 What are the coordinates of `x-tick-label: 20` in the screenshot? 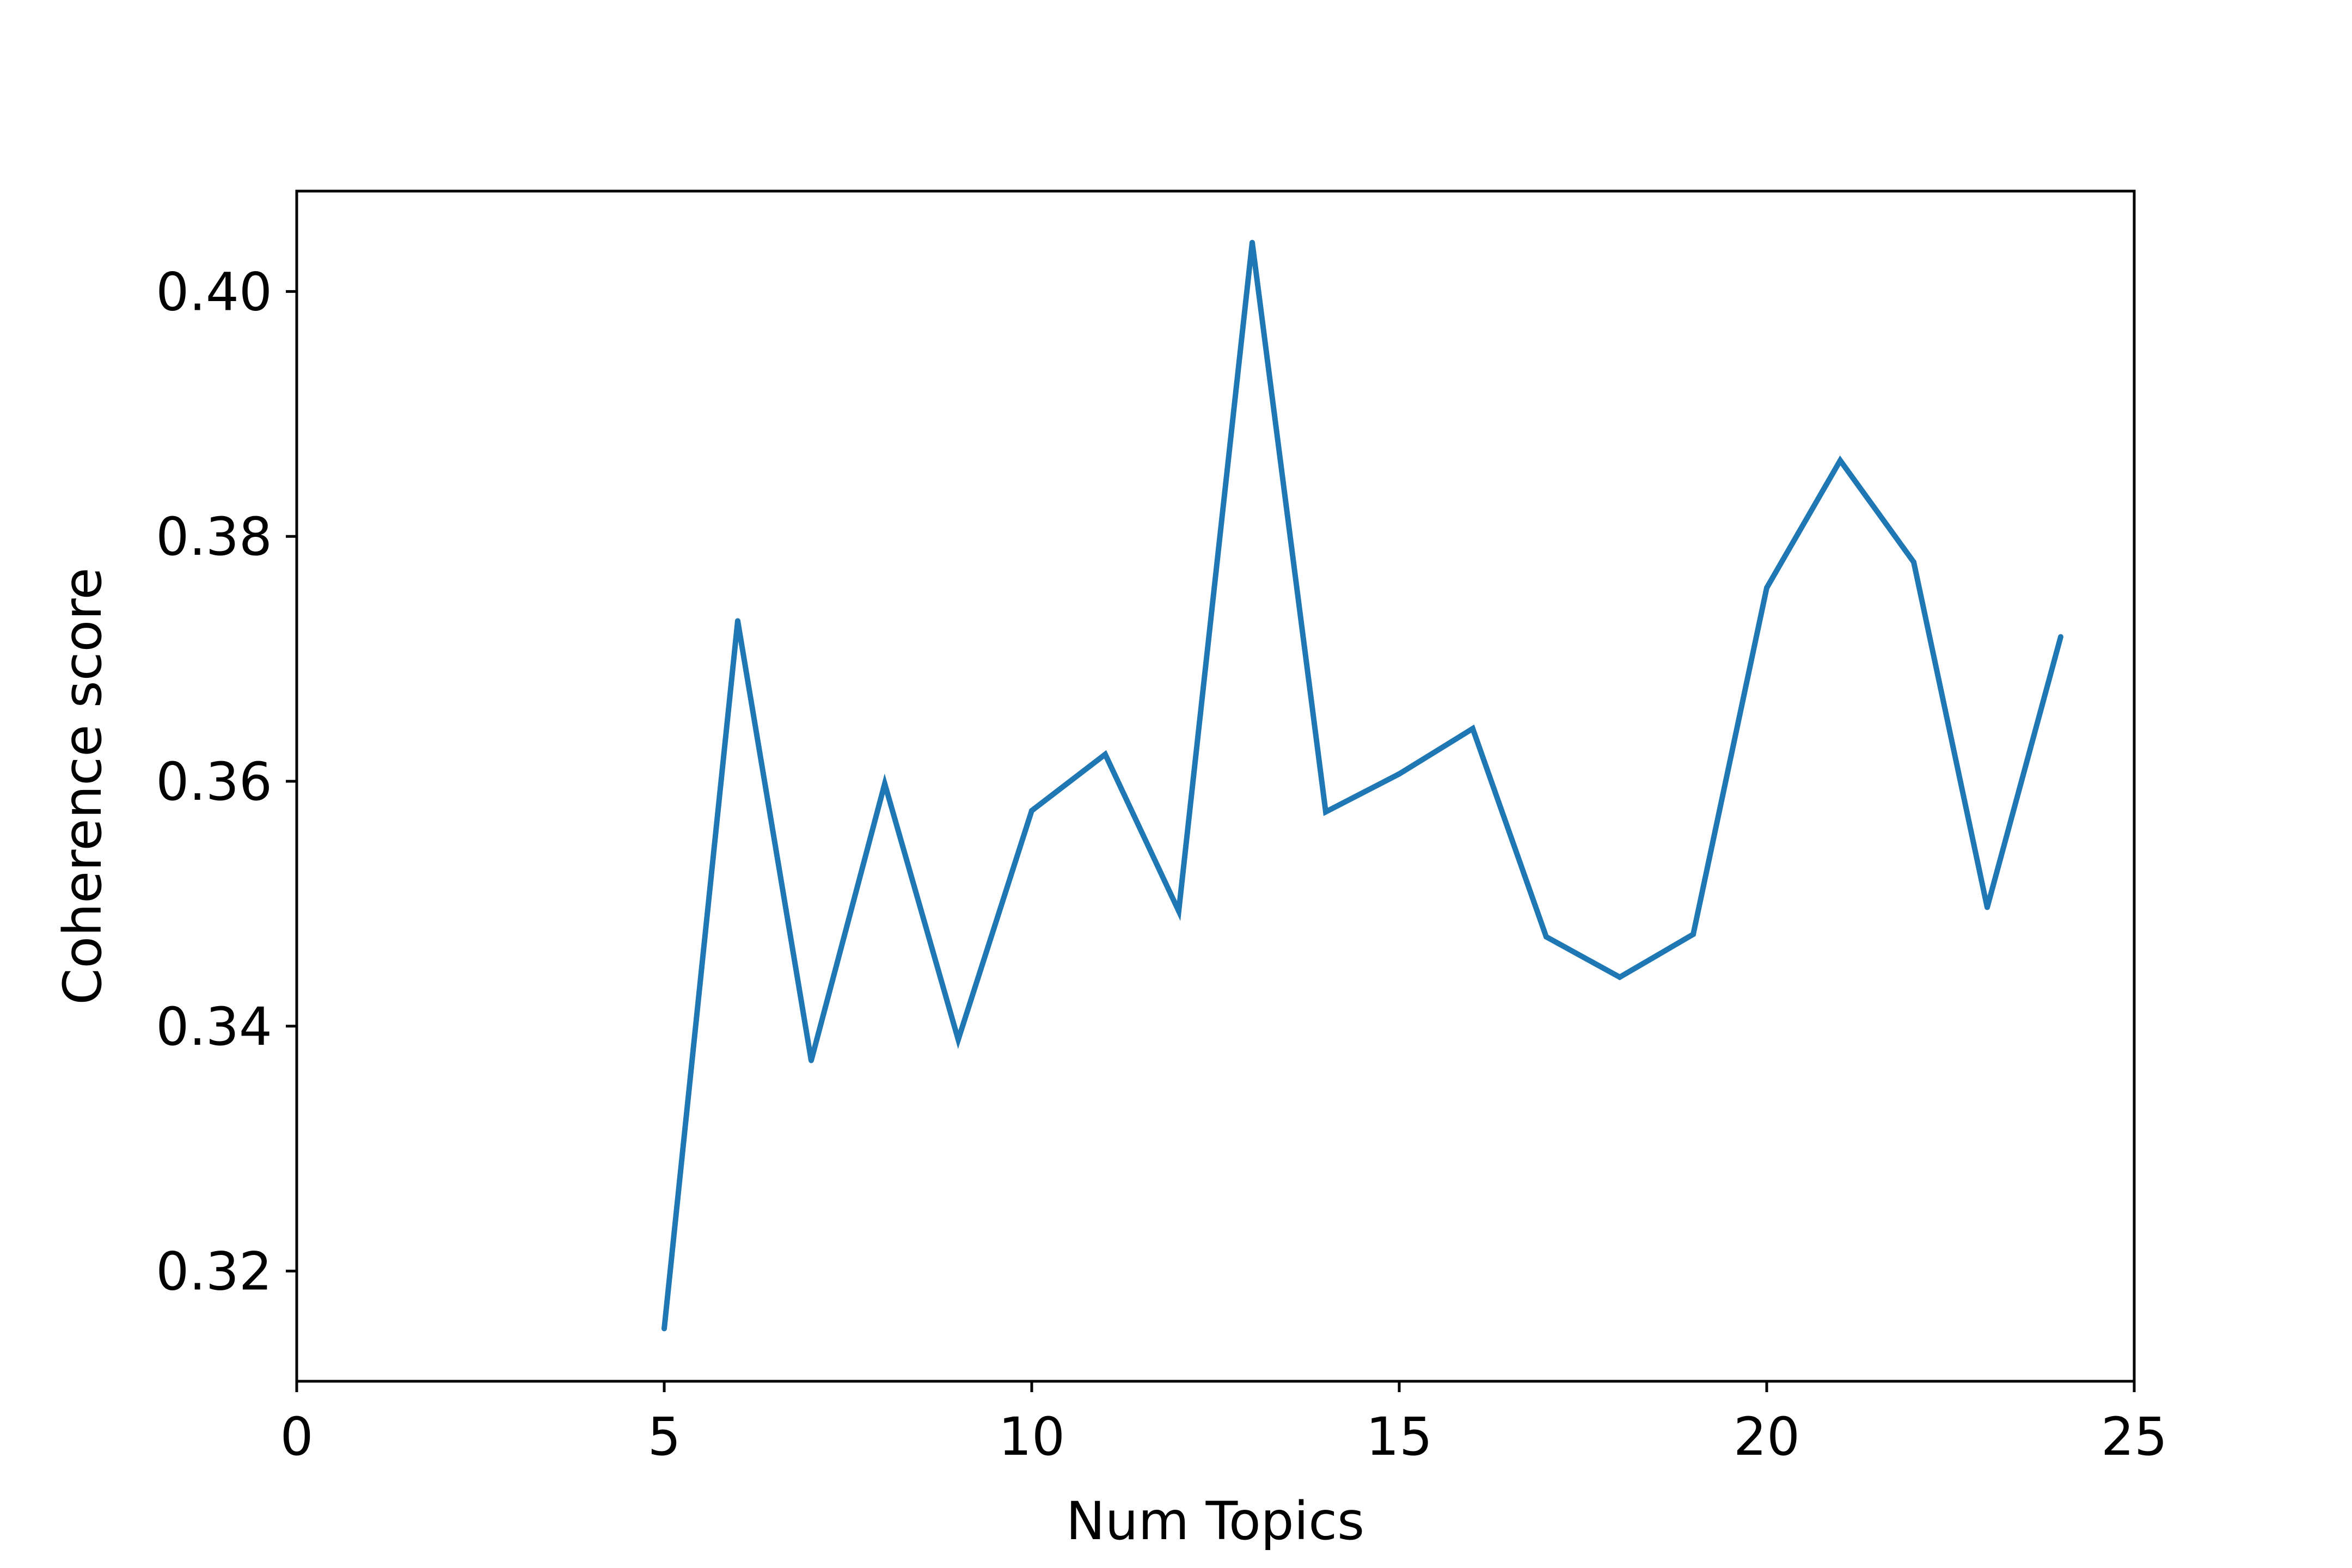 It's located at (1767, 1436).